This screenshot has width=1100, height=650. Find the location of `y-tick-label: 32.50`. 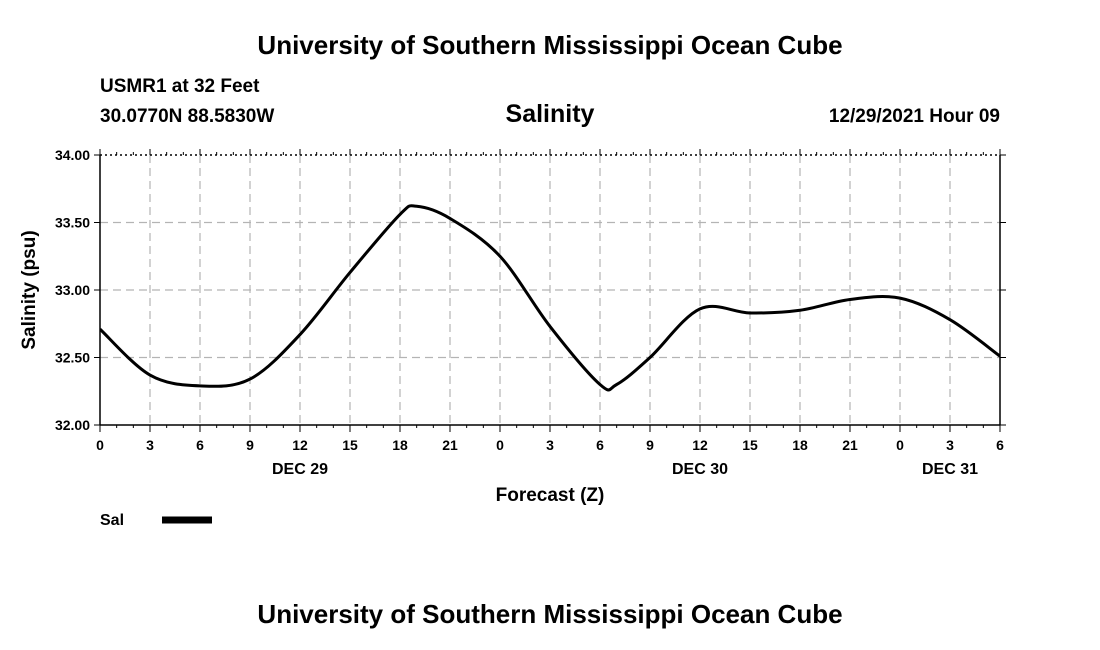

y-tick-label: 32.50 is located at coordinates (72, 358).